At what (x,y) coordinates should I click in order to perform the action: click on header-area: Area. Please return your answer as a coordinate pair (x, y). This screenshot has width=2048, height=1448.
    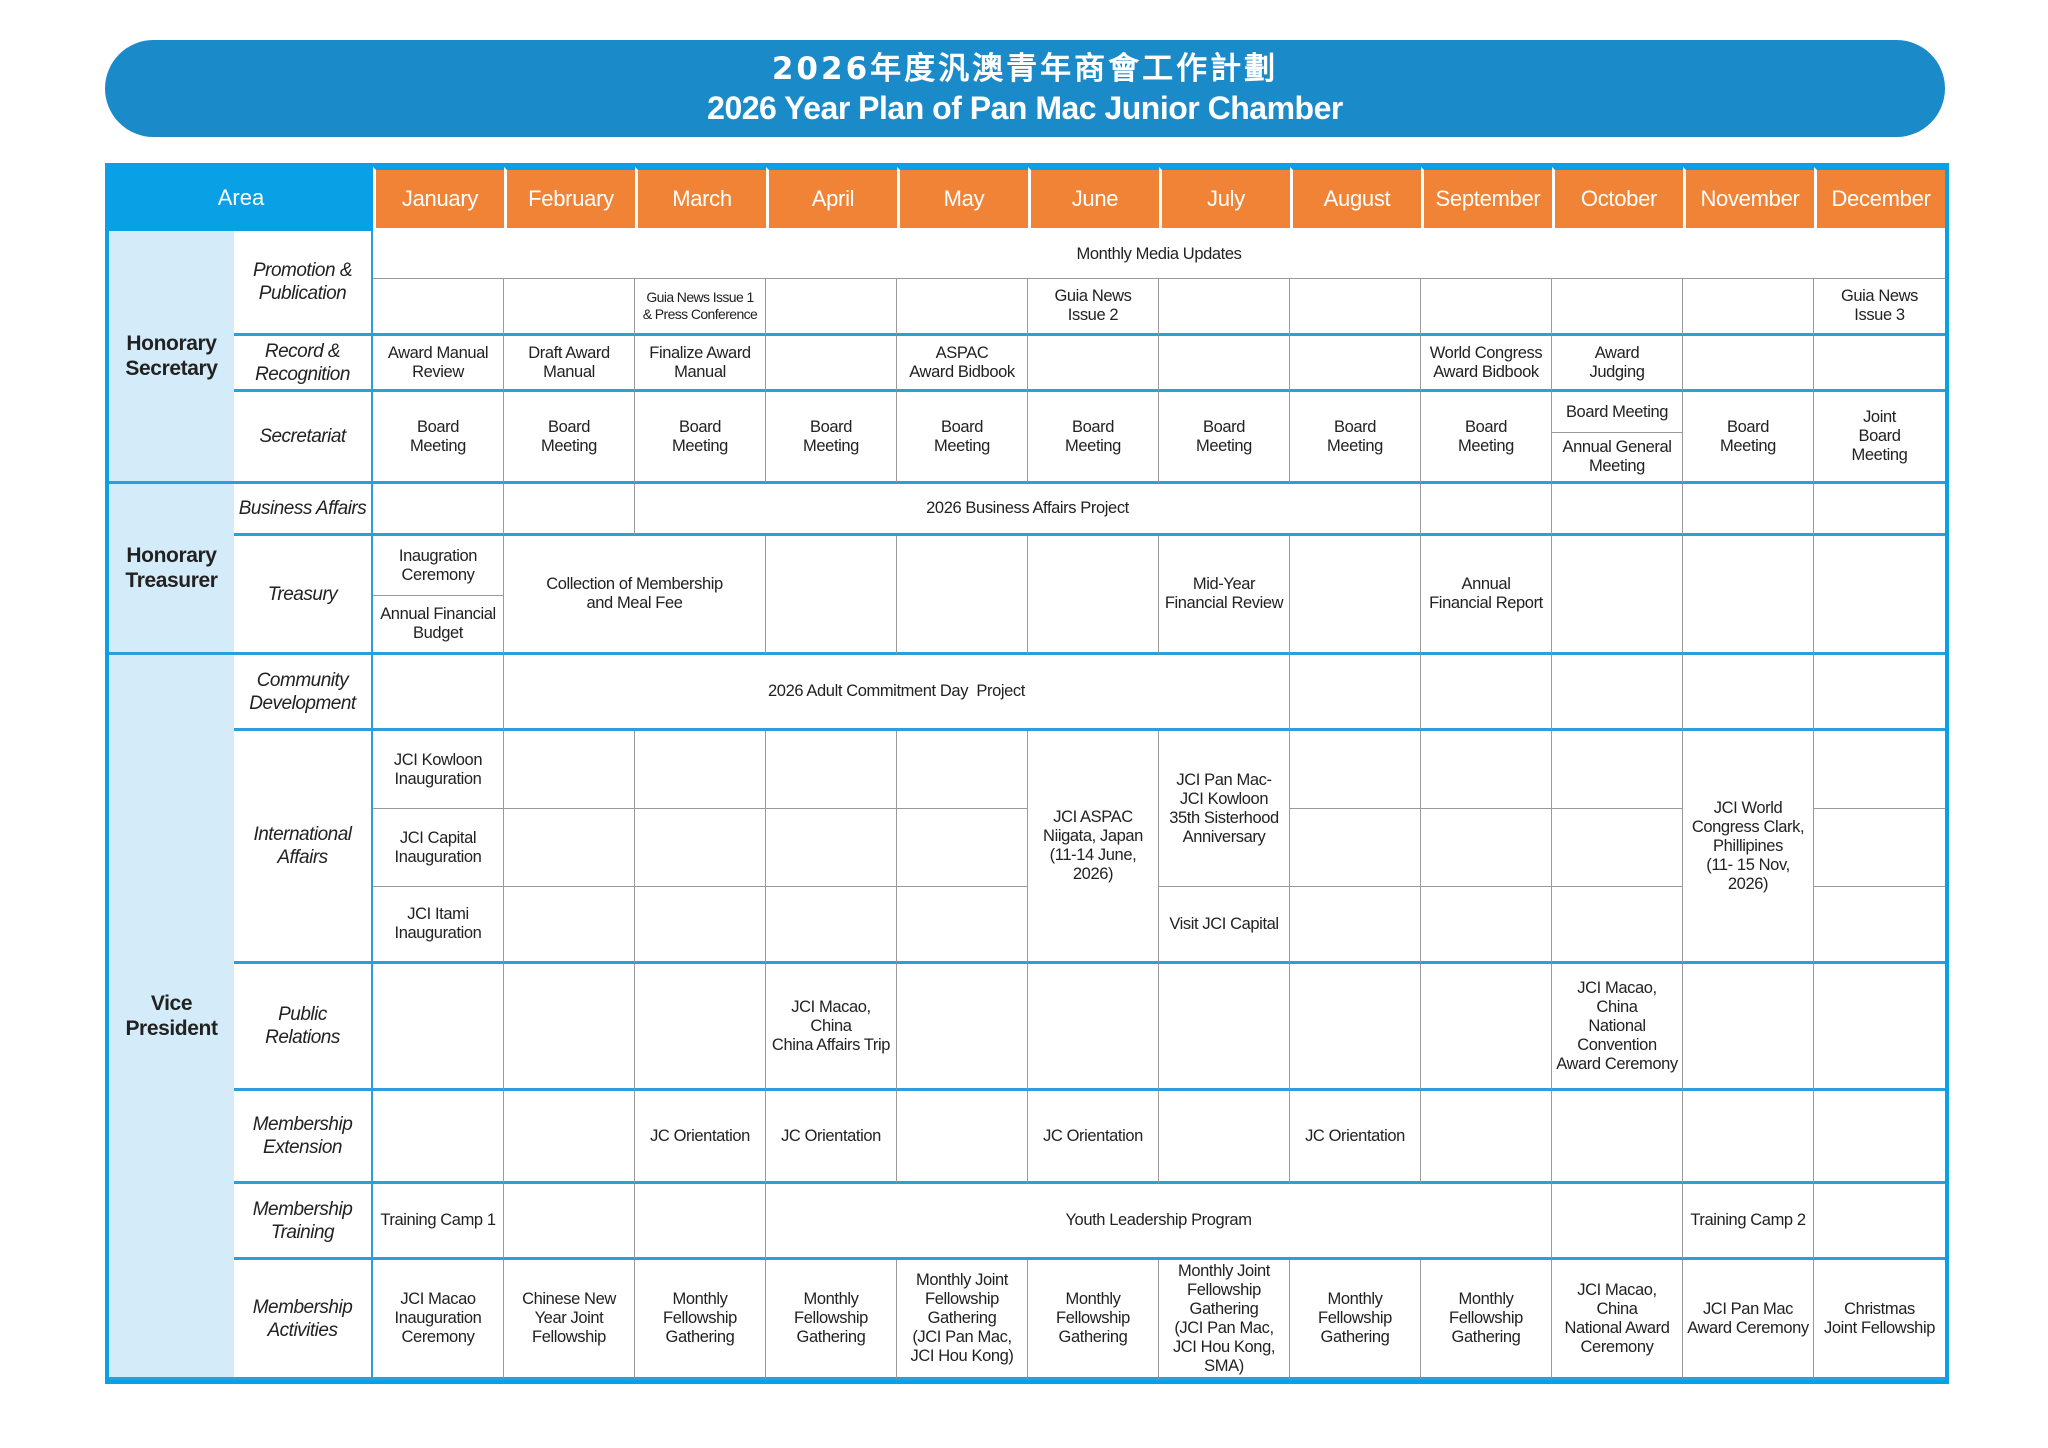
    Looking at the image, I should click on (241, 199).